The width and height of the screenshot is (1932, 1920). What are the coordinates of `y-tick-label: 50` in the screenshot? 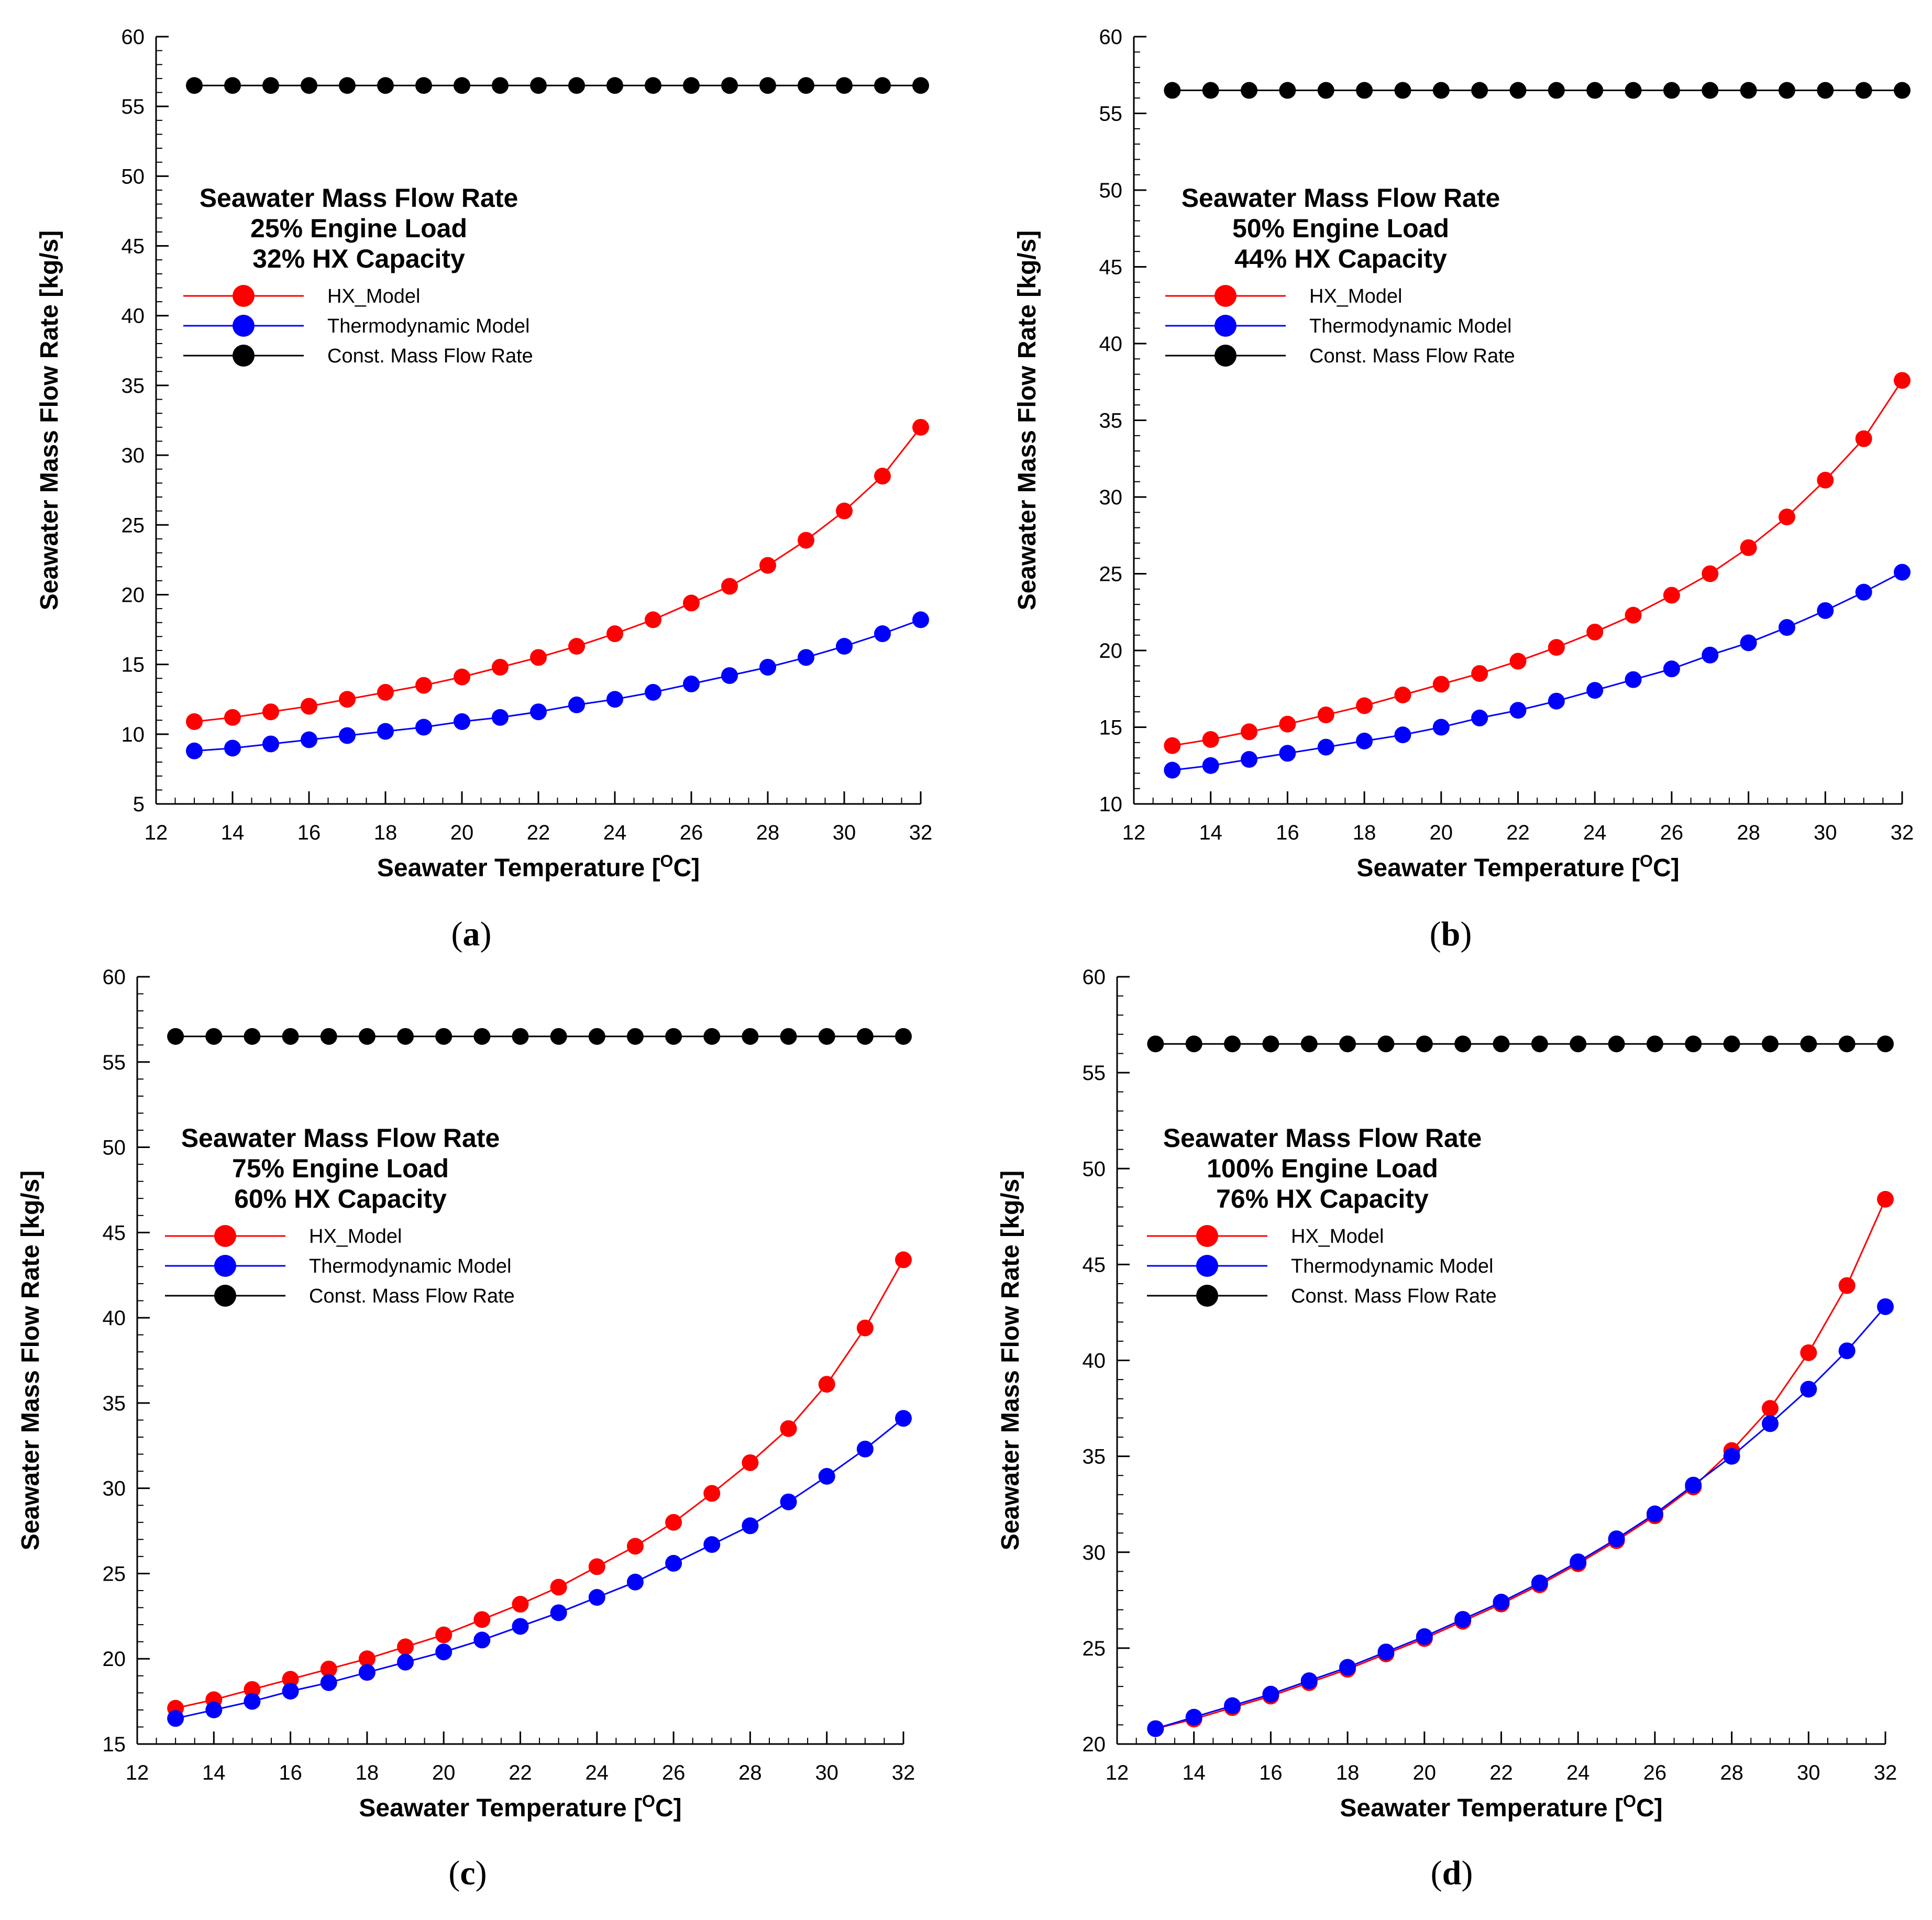 It's located at (1094, 1169).